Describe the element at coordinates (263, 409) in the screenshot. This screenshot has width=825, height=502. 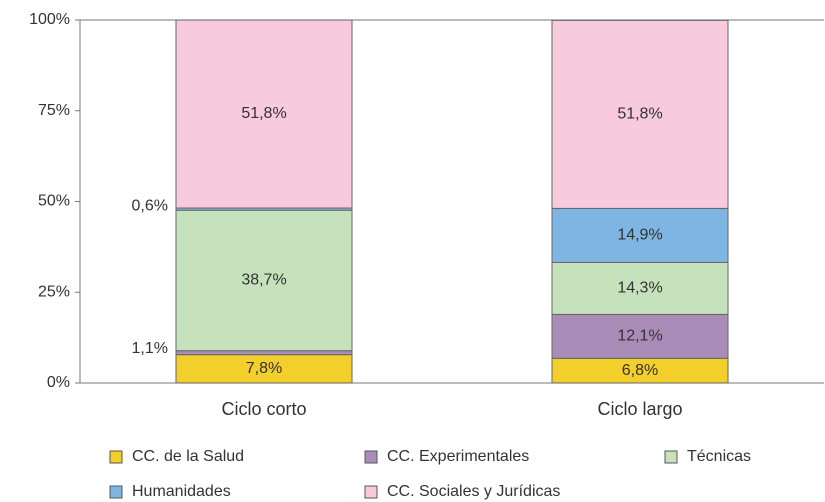
I see `x-tick-label: Ciclo corto` at that location.